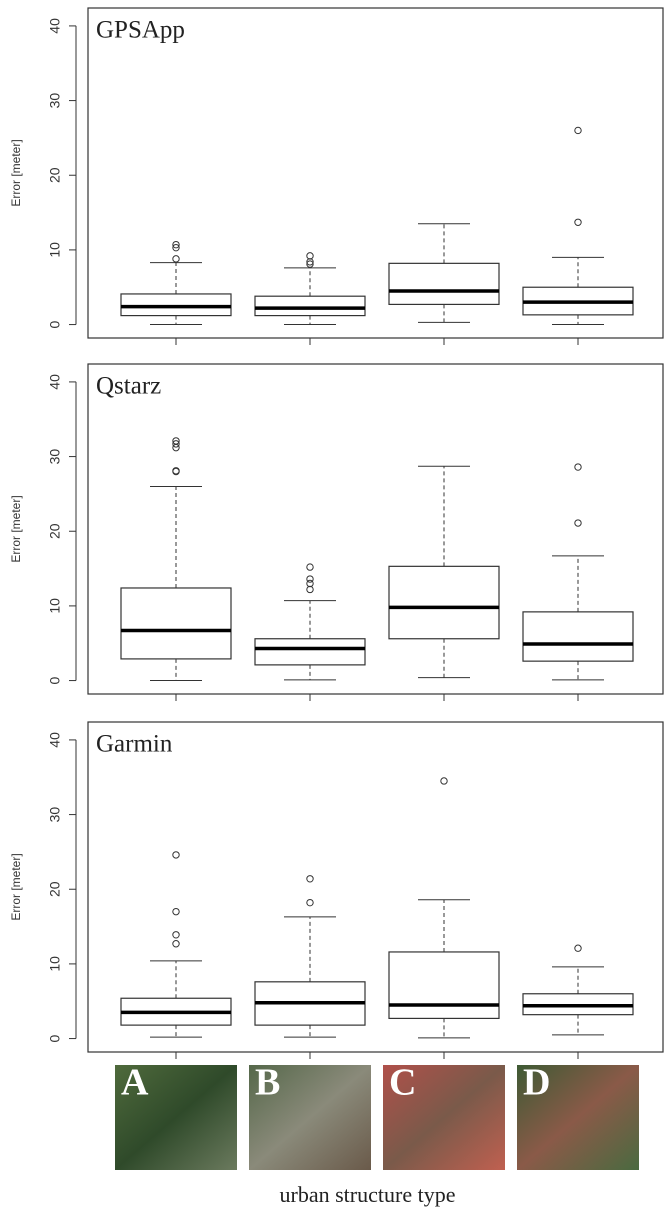 This screenshot has width=665, height=1211. I want to click on x-axis-label: urban structure type, so click(368, 1194).